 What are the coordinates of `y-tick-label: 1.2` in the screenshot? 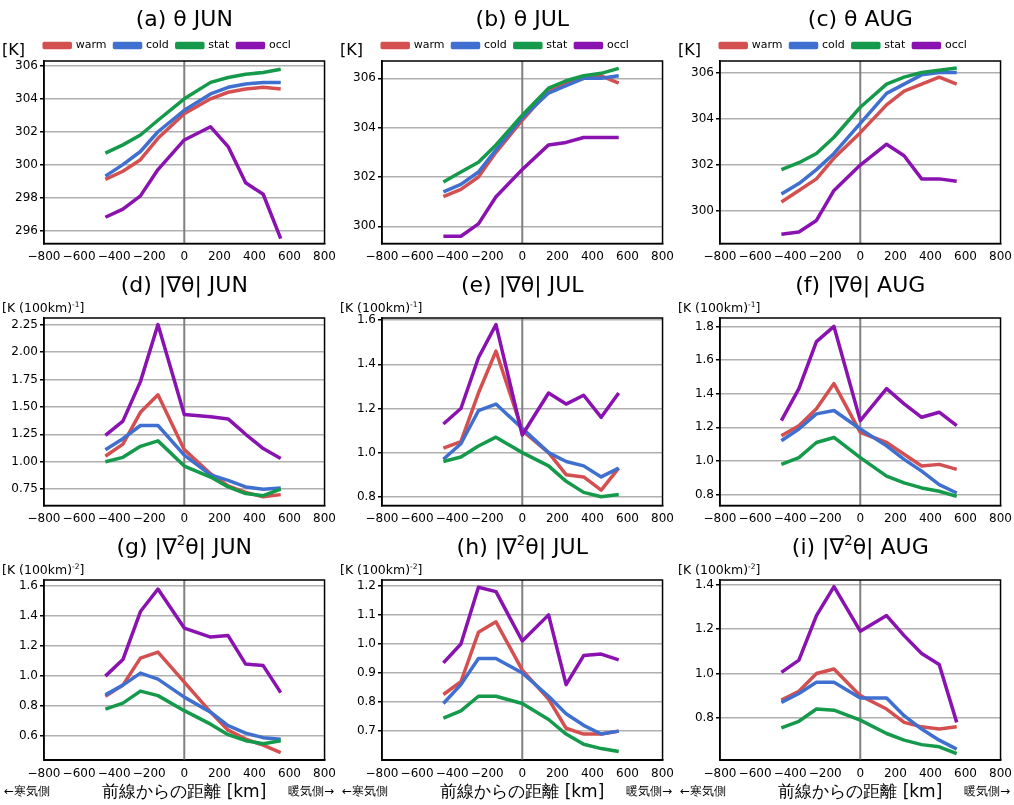 It's located at (366, 584).